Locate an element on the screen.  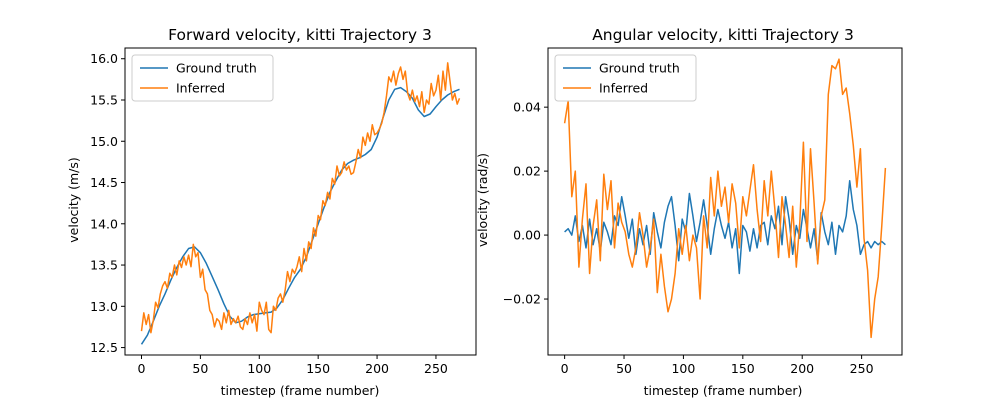
y-axis-label: velocity (m/s) is located at coordinates (73, 199).